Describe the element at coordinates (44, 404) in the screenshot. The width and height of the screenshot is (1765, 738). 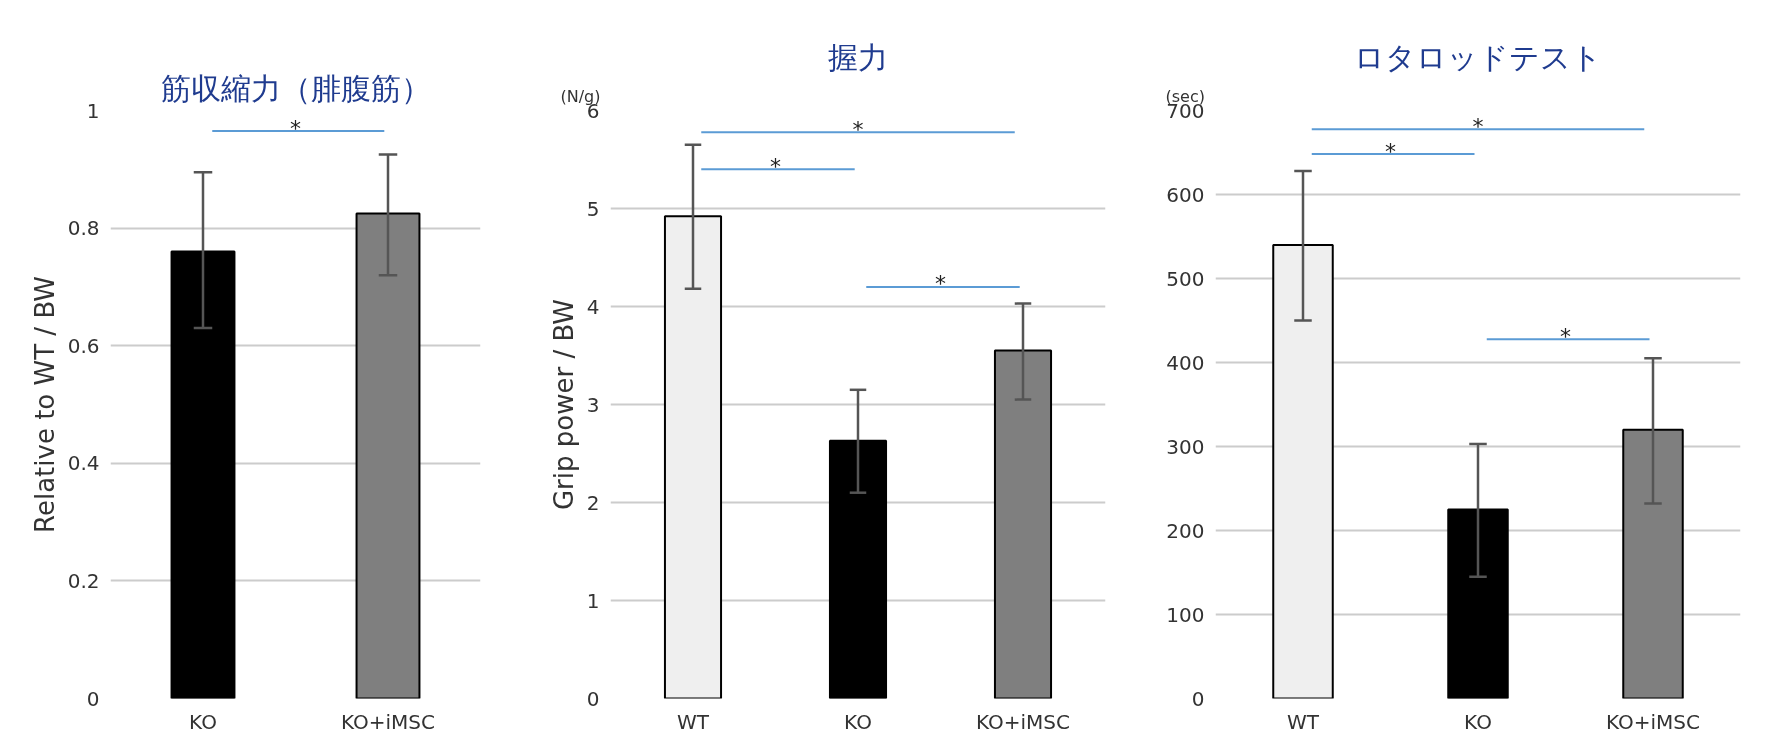
I see `y-axis-title: Relative to WT / BW` at that location.